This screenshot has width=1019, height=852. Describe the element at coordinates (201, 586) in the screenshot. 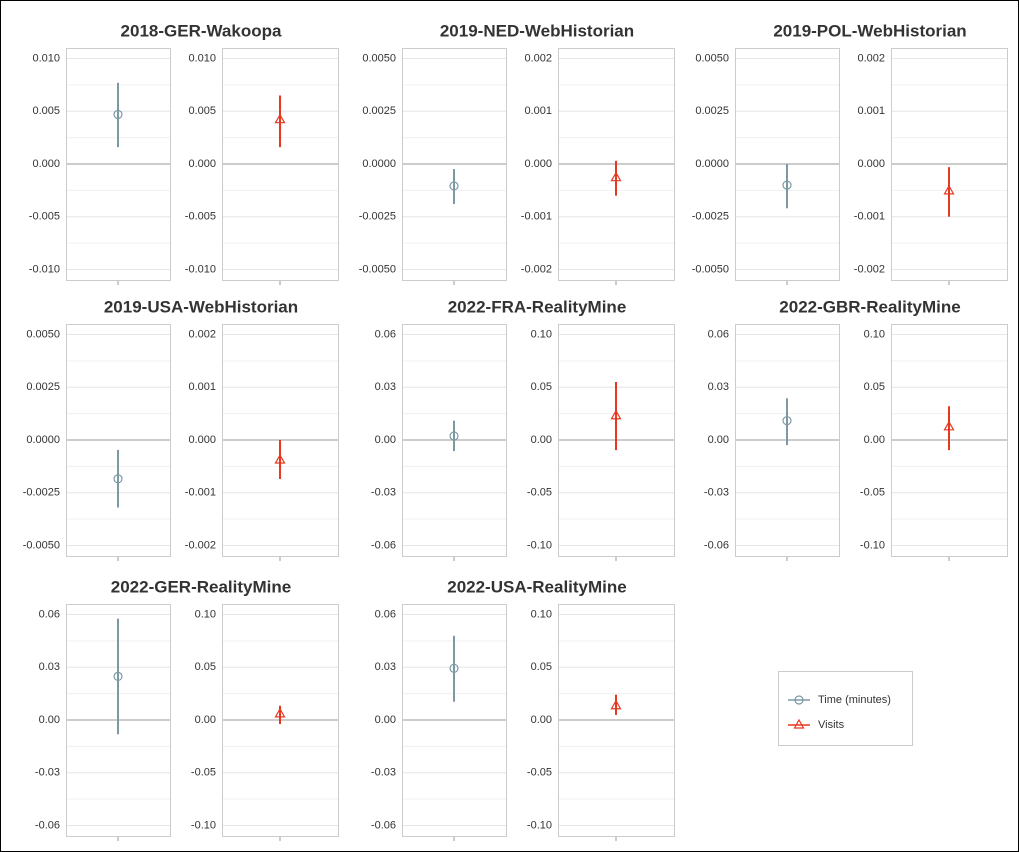

I see `panel-title: 2022-GER-RealityMine` at that location.